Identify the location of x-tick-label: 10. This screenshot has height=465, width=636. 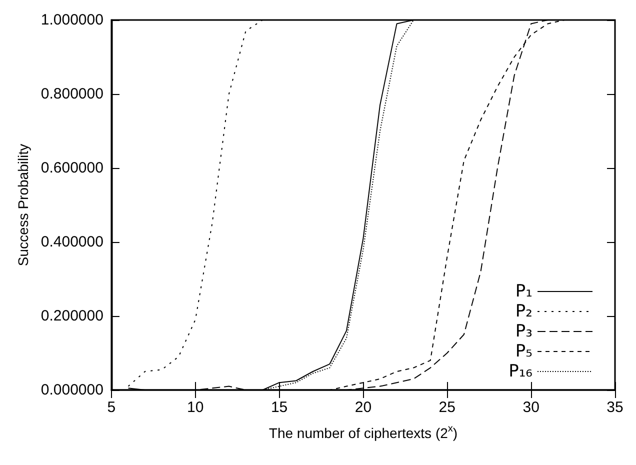
(195, 407).